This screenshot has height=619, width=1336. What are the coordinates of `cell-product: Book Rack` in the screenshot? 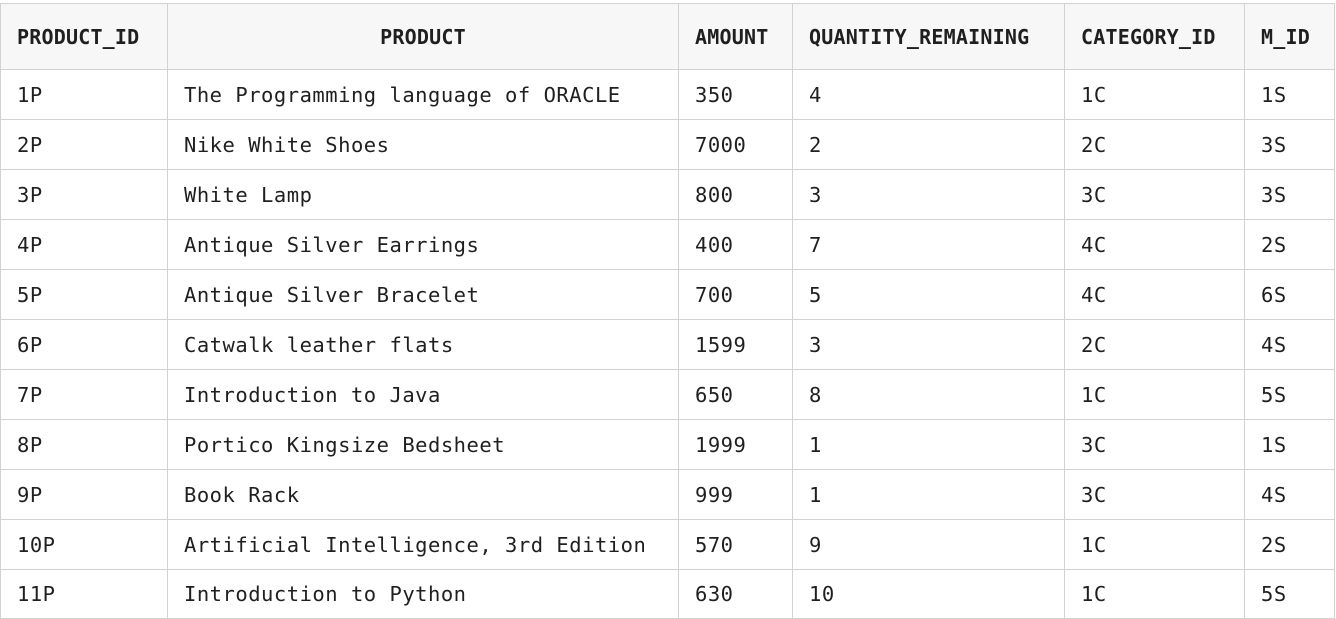 It's located at (423, 494).